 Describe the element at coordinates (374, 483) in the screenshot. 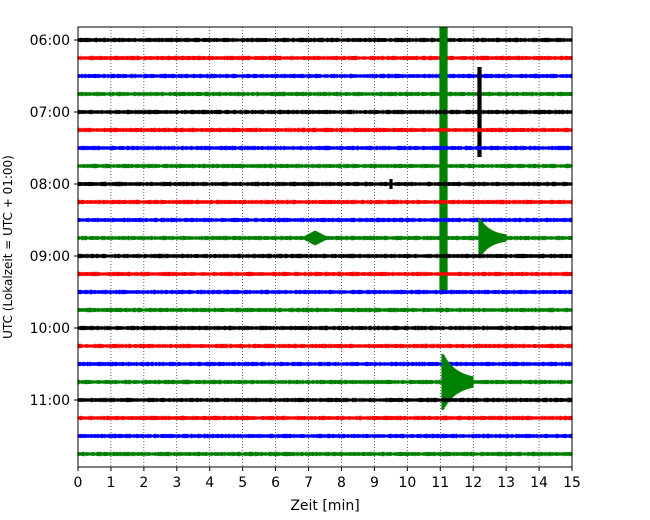

I see `x-tick-label: 9` at that location.